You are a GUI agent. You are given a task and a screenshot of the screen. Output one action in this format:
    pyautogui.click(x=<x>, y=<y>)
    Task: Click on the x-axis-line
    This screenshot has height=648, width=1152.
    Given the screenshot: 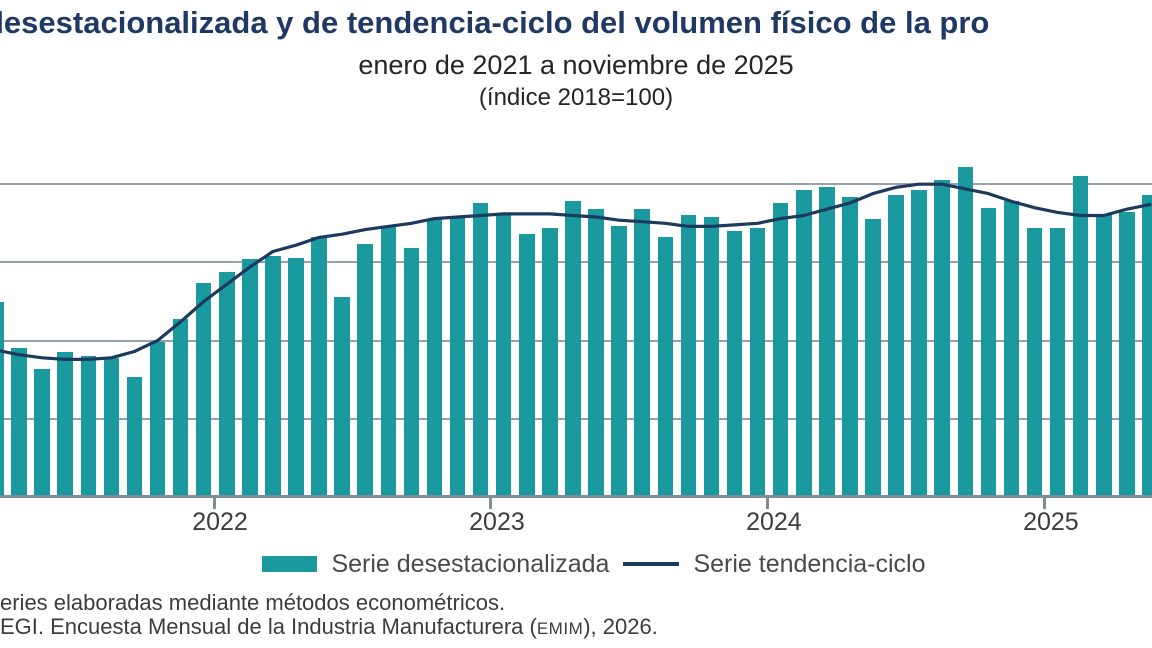 What is the action you would take?
    pyautogui.click(x=576, y=496)
    